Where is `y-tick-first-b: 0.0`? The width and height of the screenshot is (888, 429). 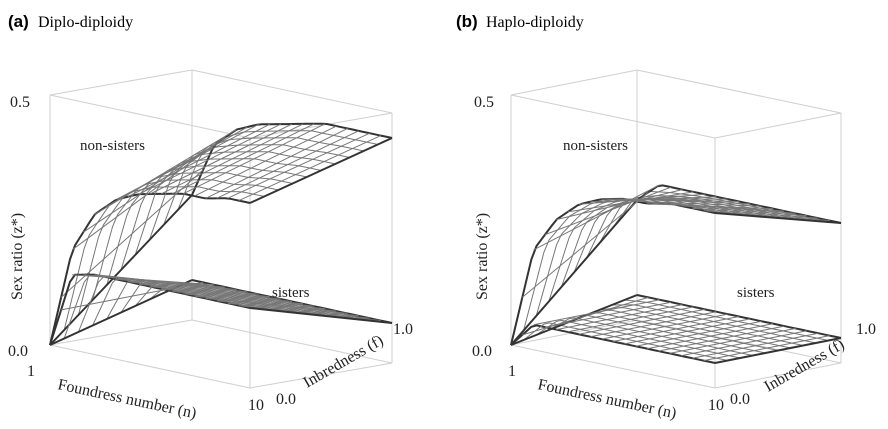 y-tick-first-b: 0.0 is located at coordinates (740, 399).